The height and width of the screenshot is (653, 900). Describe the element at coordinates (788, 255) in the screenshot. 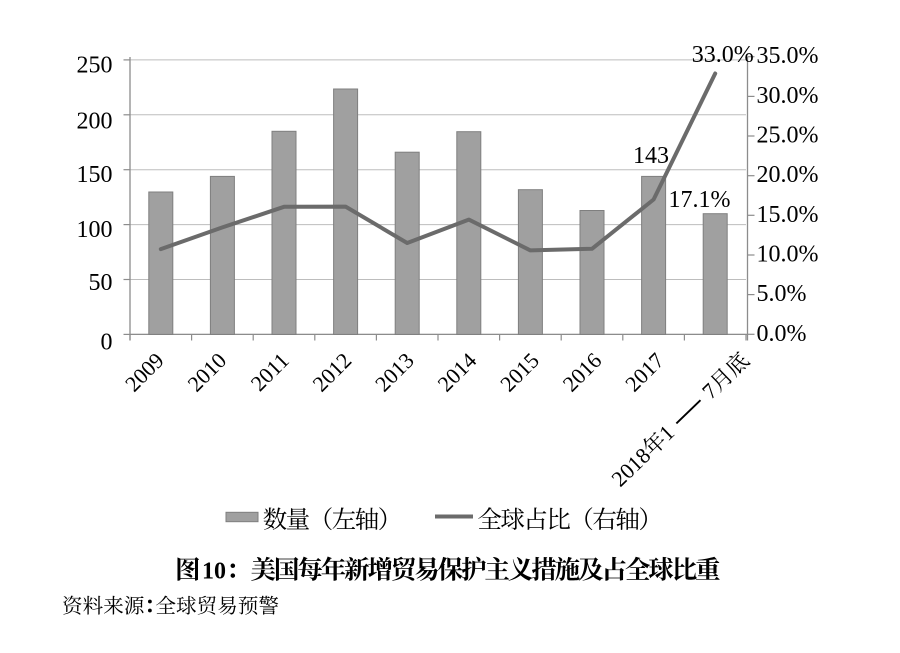

I see `svg-text: 10.0%` at that location.